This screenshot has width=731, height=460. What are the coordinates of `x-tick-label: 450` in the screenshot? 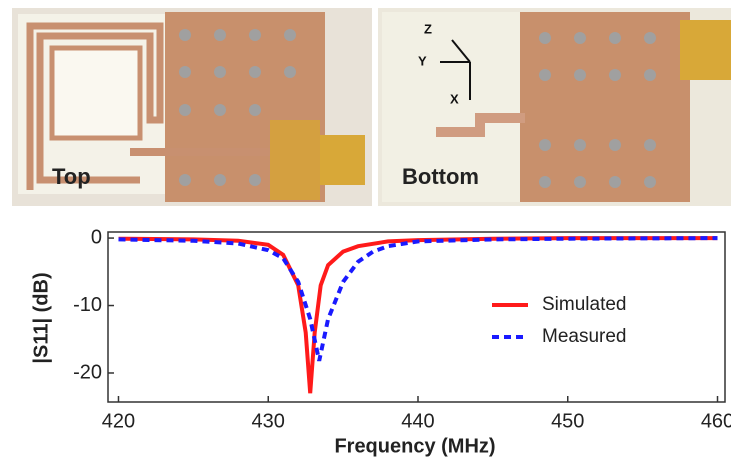 It's located at (567, 421).